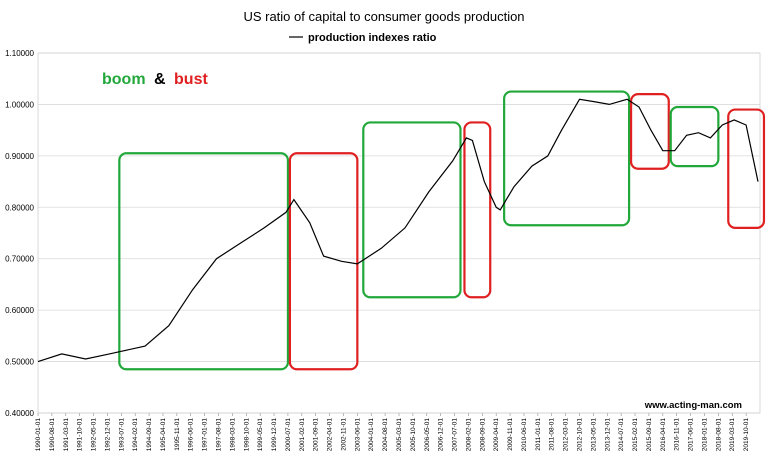  I want to click on x-tick-label: 2016-11-01, so click(677, 434).